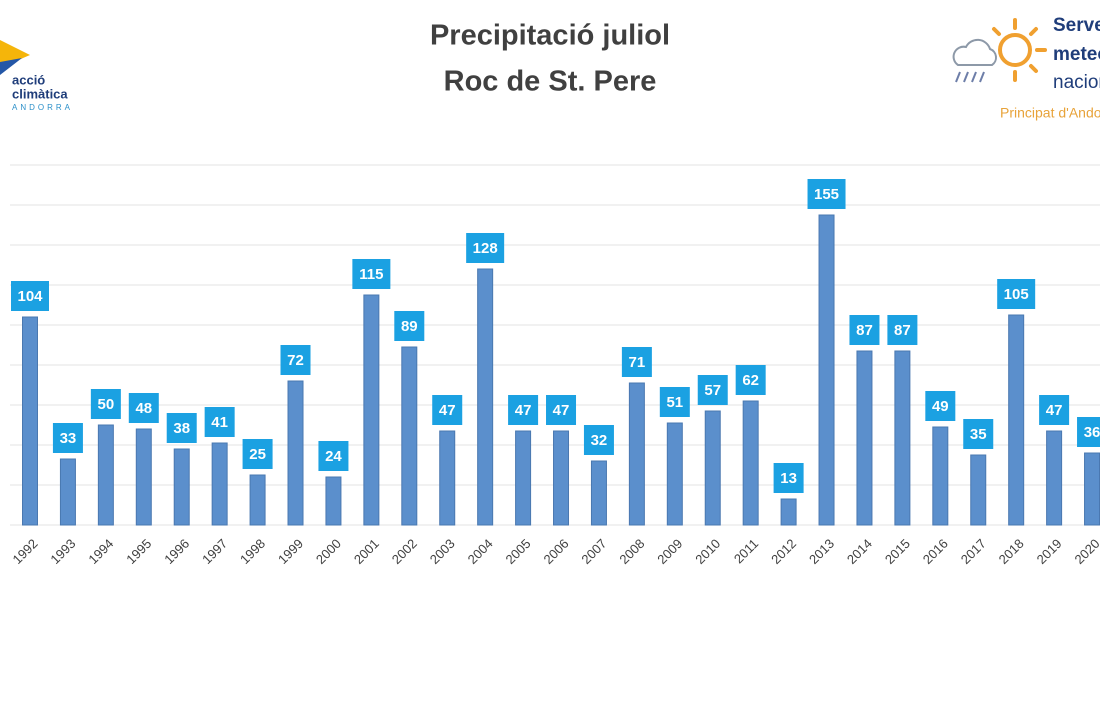 The height and width of the screenshot is (710, 1100). I want to click on x-tick-label: 2010, so click(707, 551).